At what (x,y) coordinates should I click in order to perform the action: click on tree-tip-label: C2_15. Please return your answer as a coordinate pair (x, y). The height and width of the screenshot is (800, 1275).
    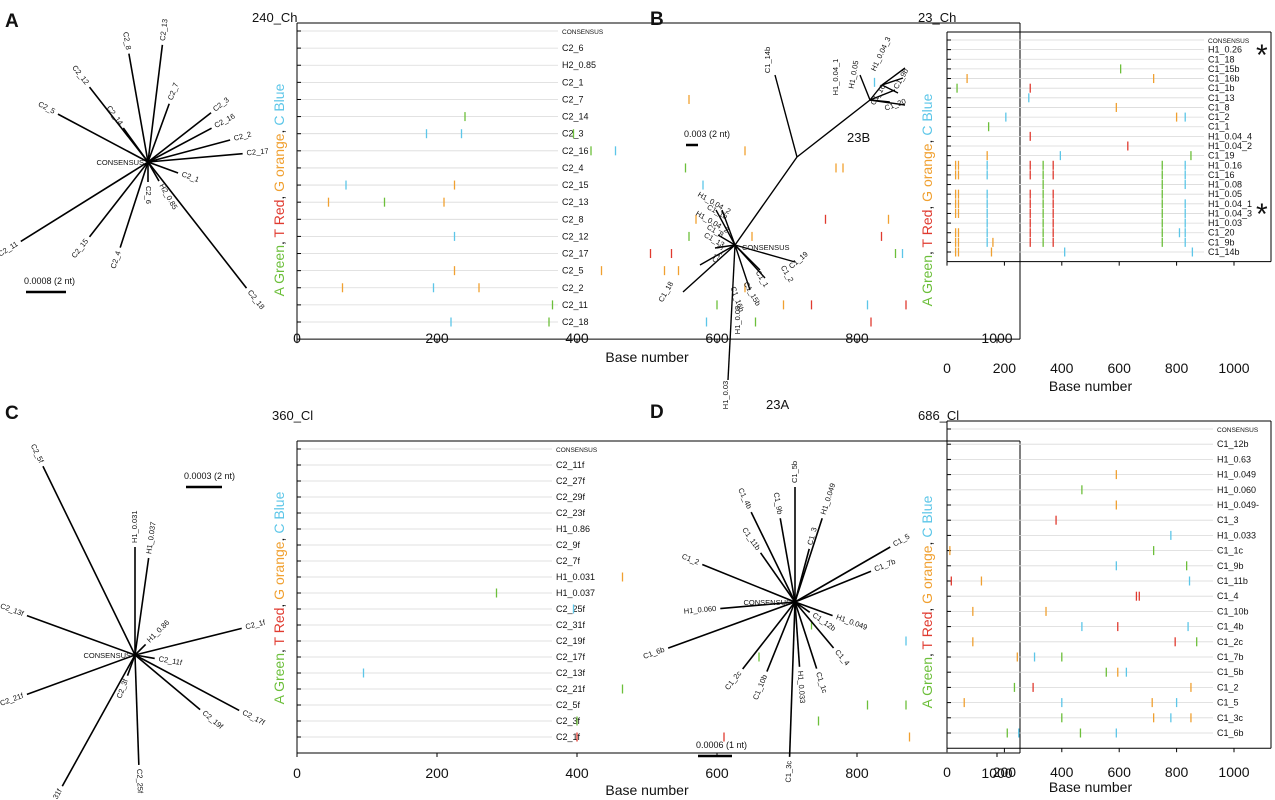
    Looking at the image, I should click on (79, 248).